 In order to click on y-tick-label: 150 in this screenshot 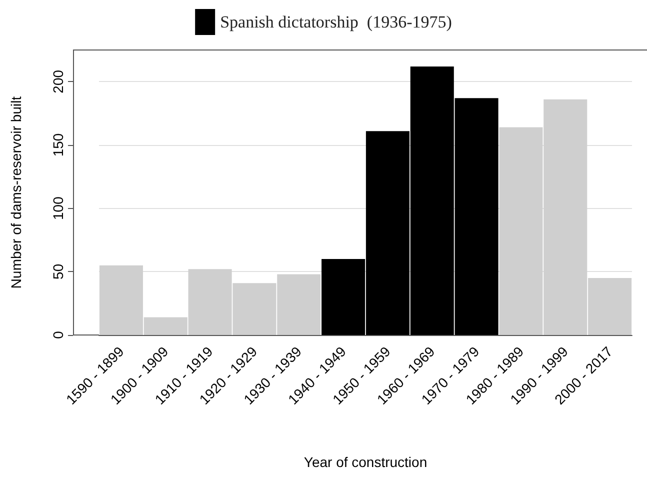, I will do `click(58, 145)`.